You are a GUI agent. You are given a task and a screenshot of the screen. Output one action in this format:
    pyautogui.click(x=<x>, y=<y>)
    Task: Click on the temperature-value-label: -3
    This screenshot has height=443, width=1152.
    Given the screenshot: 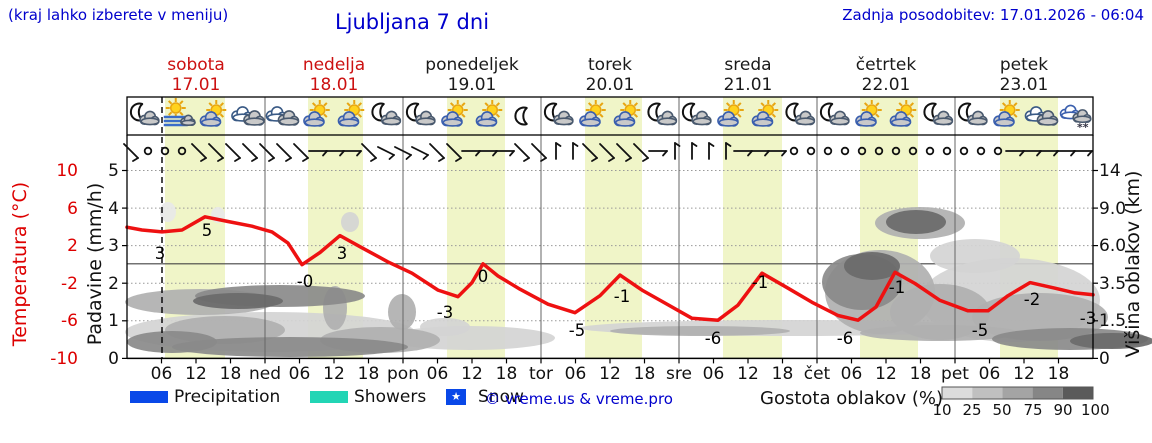 What is the action you would take?
    pyautogui.click(x=1088, y=318)
    